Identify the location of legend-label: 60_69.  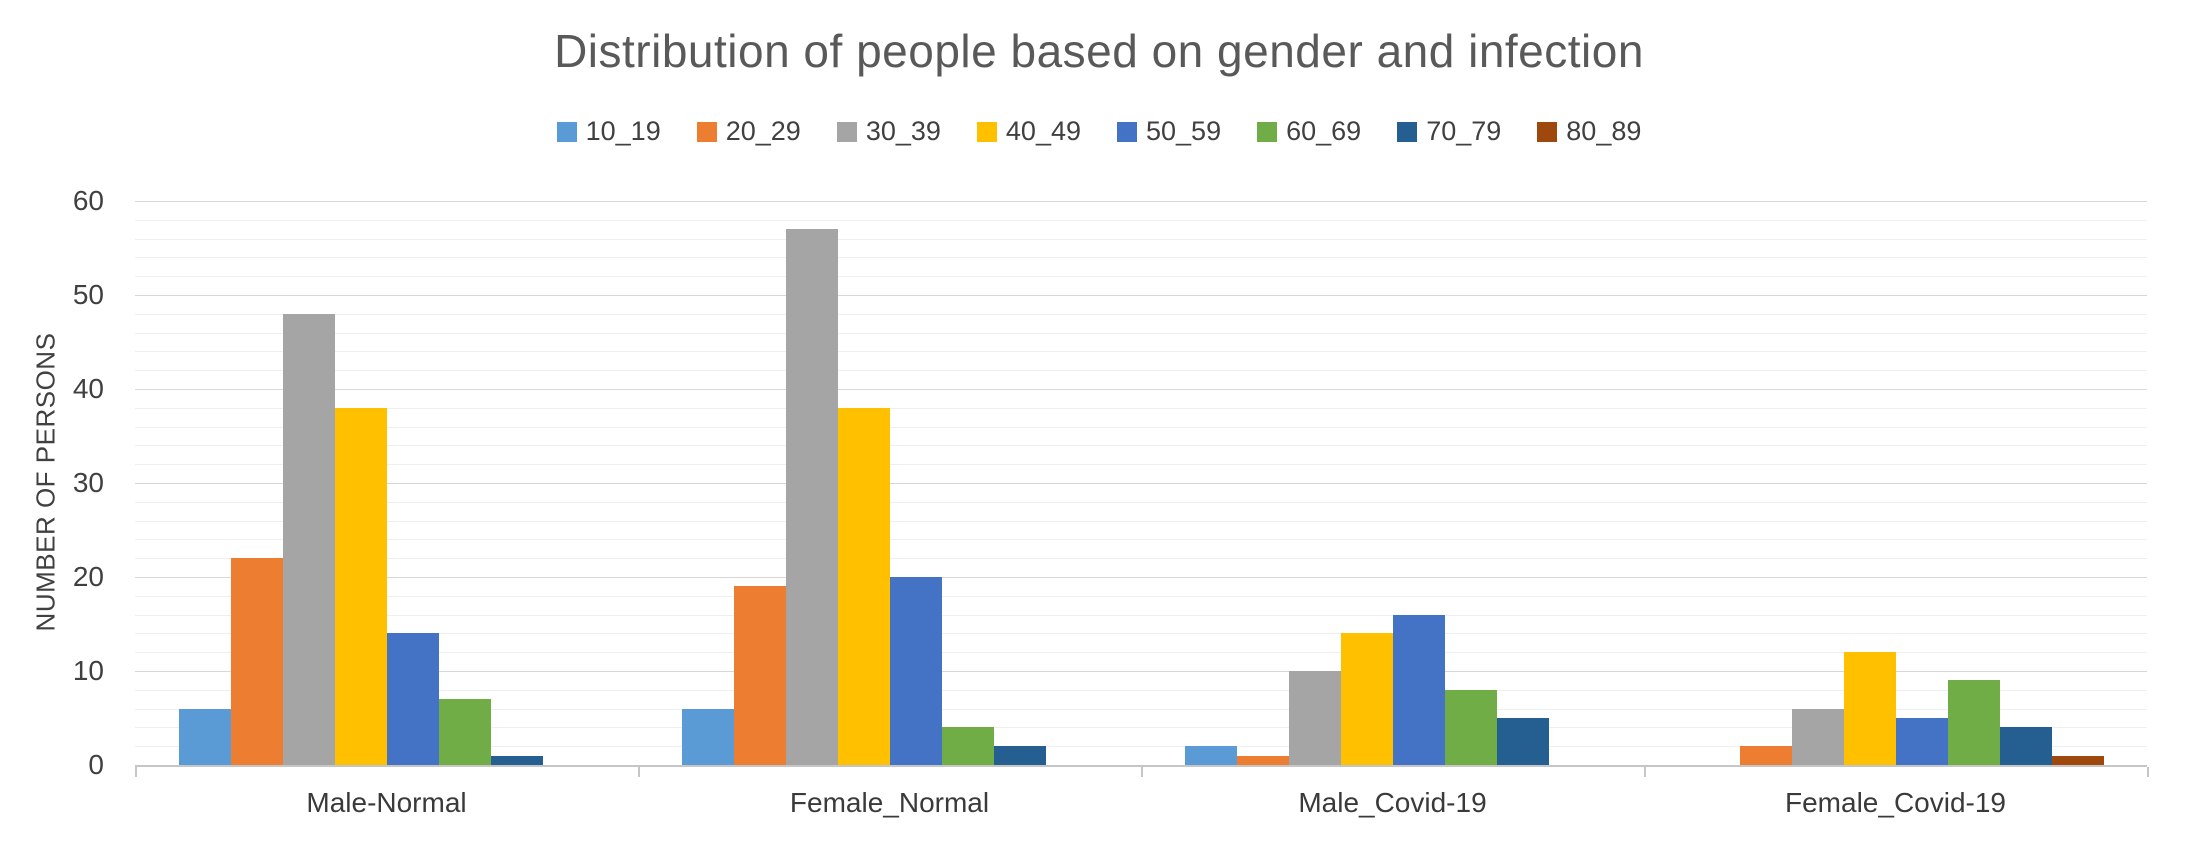
(1324, 131).